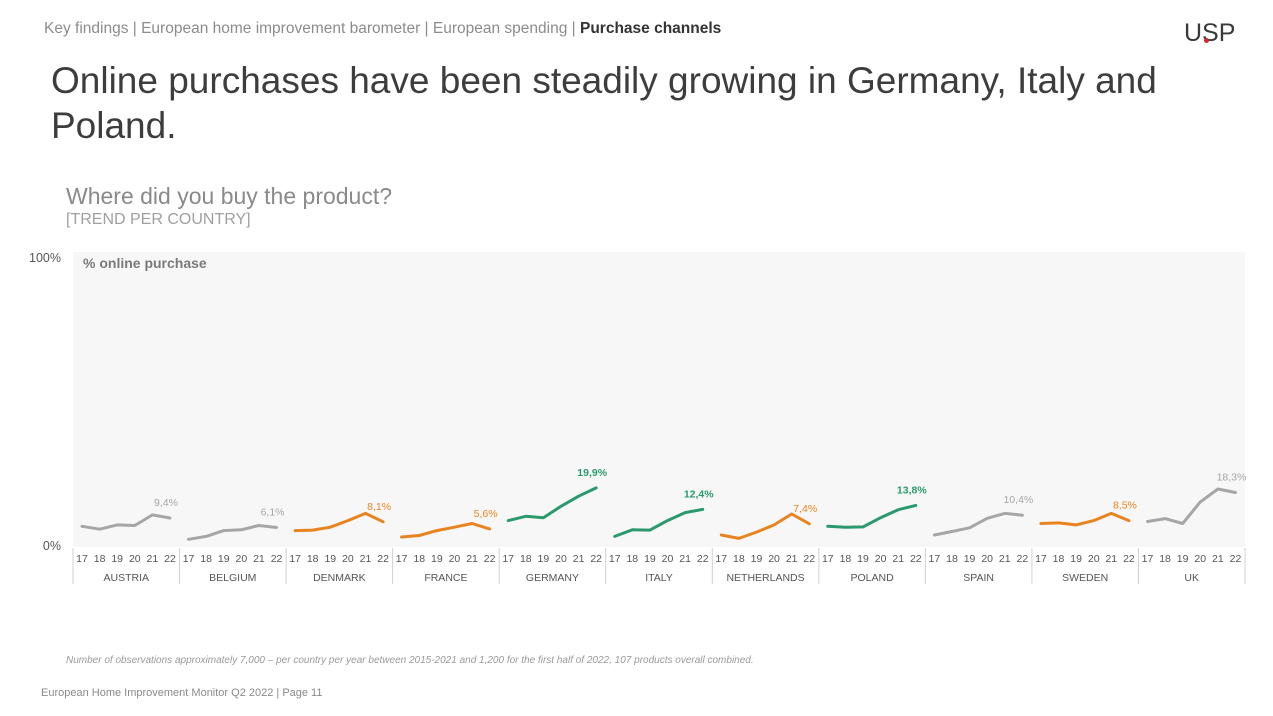 The height and width of the screenshot is (716, 1273). Describe the element at coordinates (1018, 500) in the screenshot. I see `data-label: 10,4%` at that location.